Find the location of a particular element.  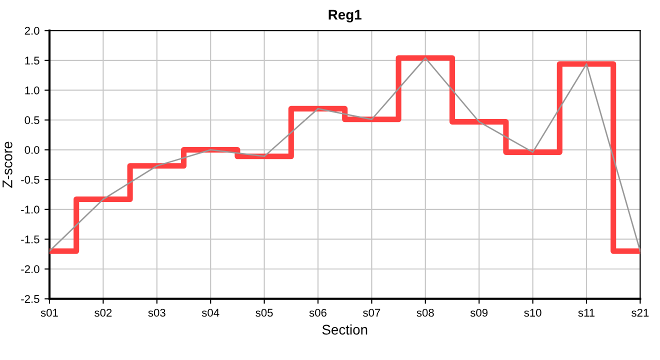

x-tick-label: s09 is located at coordinates (479, 312).